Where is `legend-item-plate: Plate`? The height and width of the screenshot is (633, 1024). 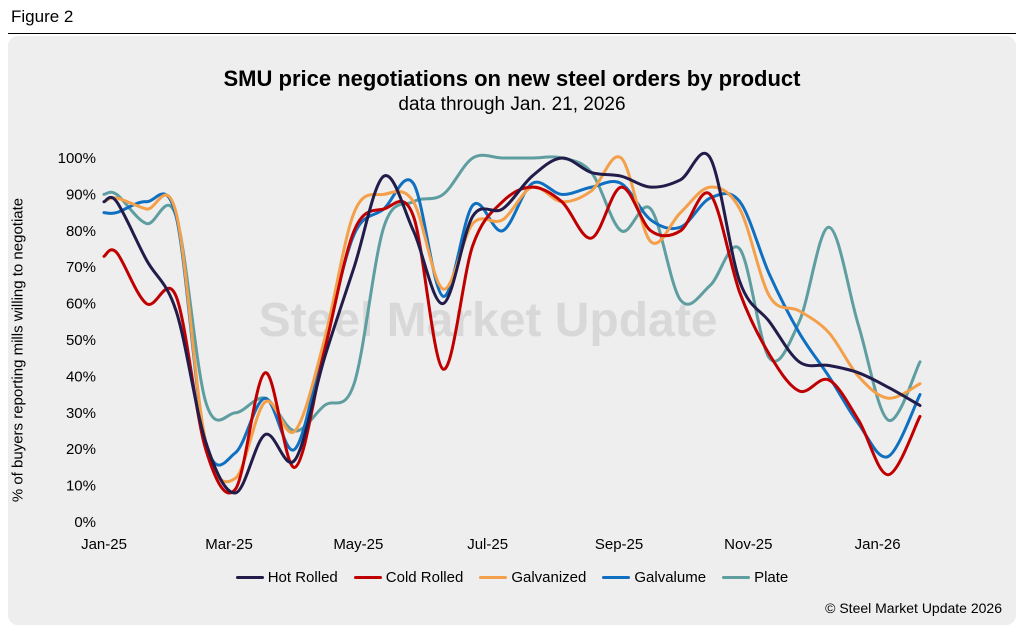 legend-item-plate: Plate is located at coordinates (755, 577).